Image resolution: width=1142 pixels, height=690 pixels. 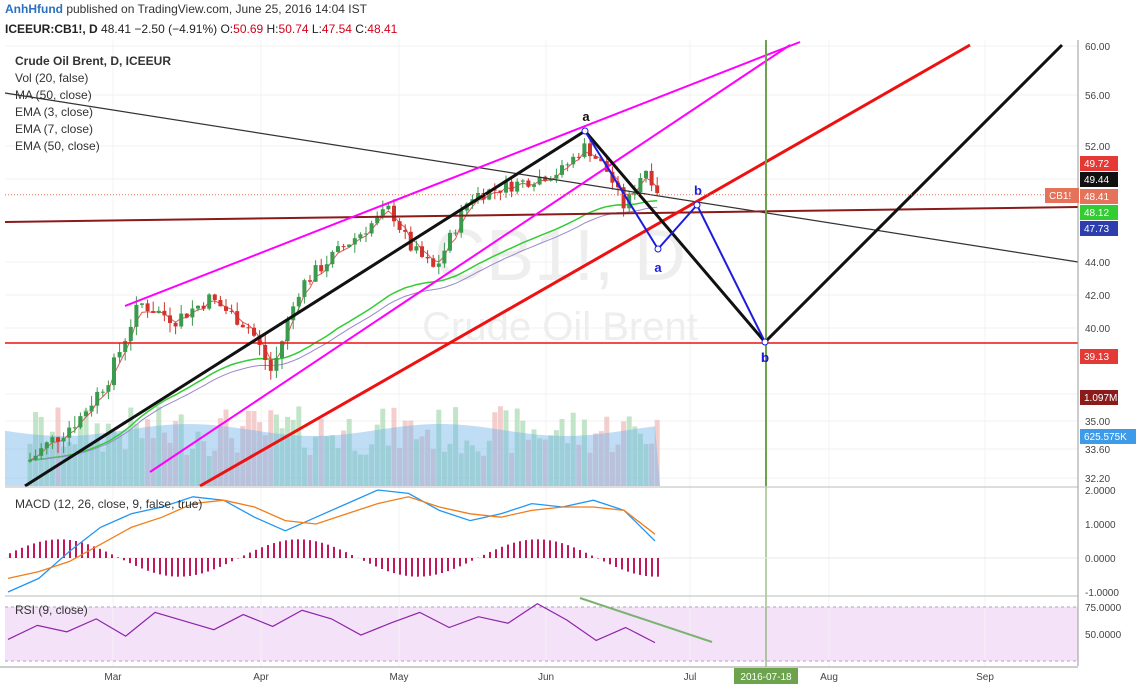 I want to click on rsi-line, so click(x=331, y=623).